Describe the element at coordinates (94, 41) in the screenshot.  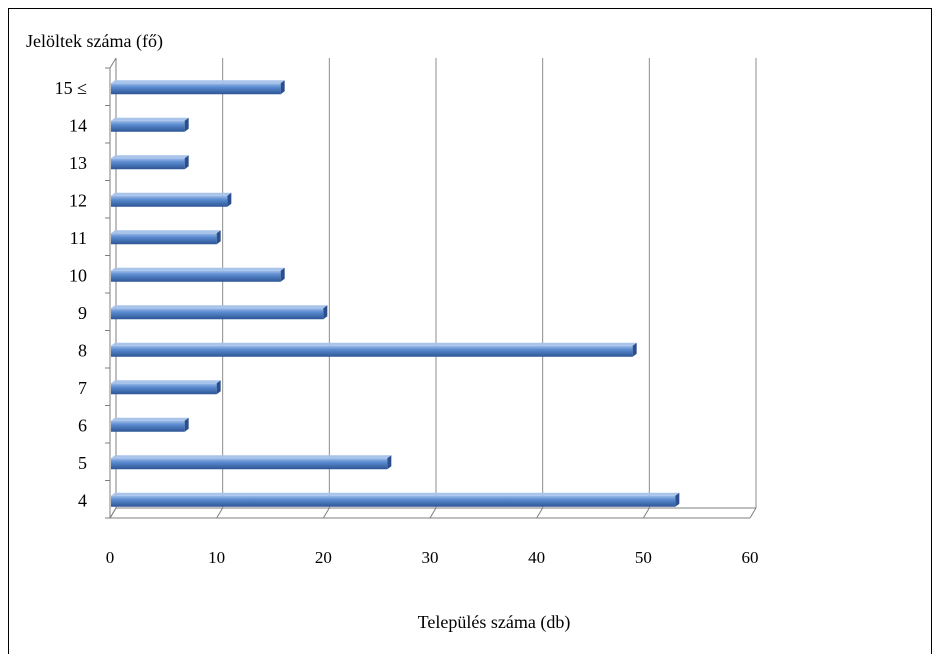
I see `y-axis-title: Jelöltek száma (fő)` at that location.